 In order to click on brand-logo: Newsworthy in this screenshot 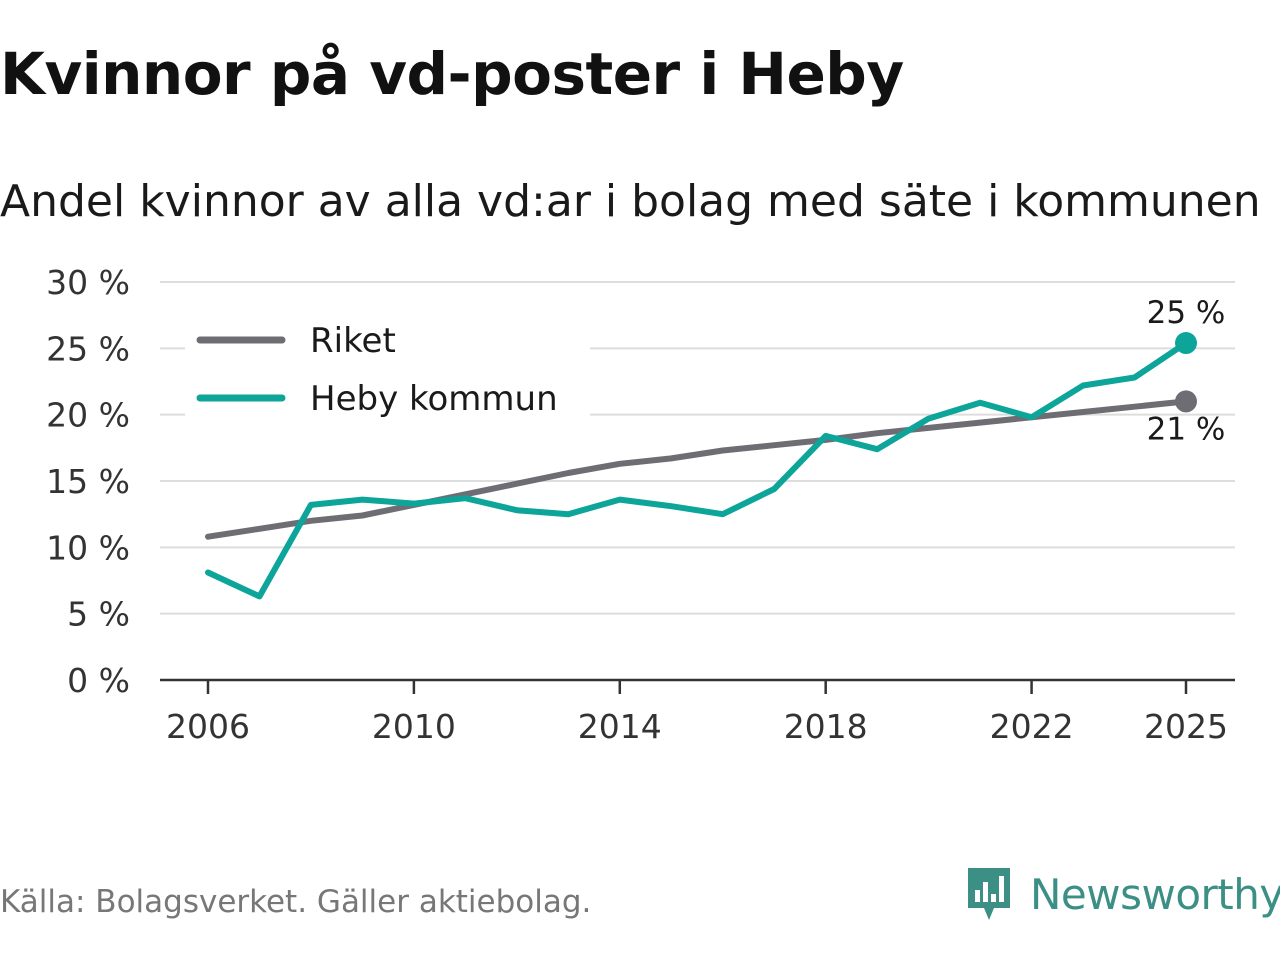, I will do `click(1122, 894)`.